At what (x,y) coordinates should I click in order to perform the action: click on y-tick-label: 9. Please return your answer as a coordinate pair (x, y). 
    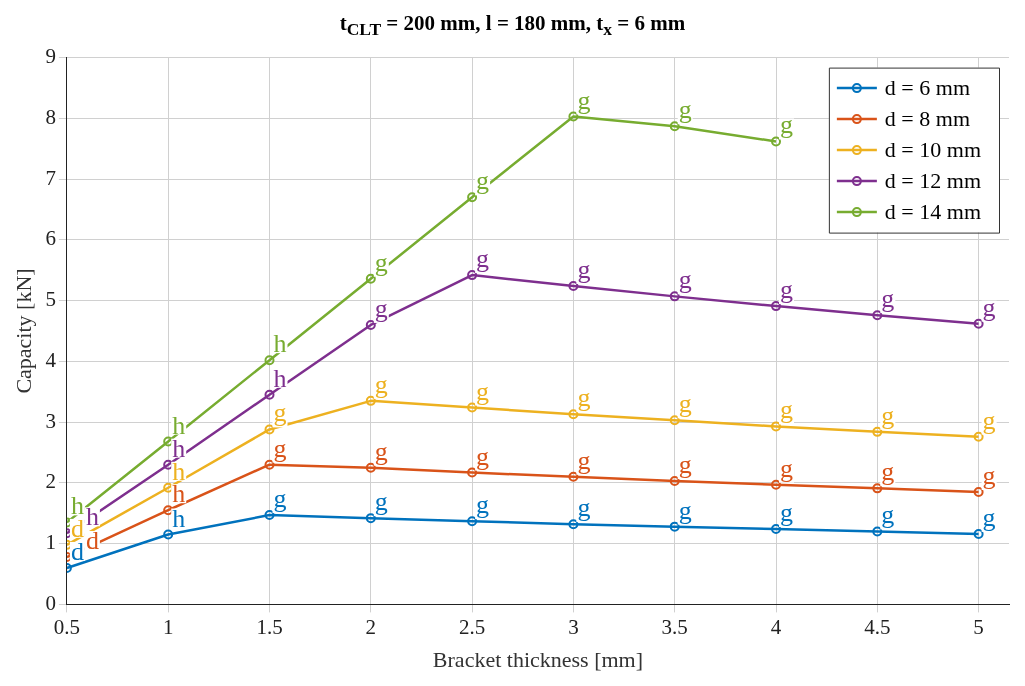
    Looking at the image, I should click on (50, 56).